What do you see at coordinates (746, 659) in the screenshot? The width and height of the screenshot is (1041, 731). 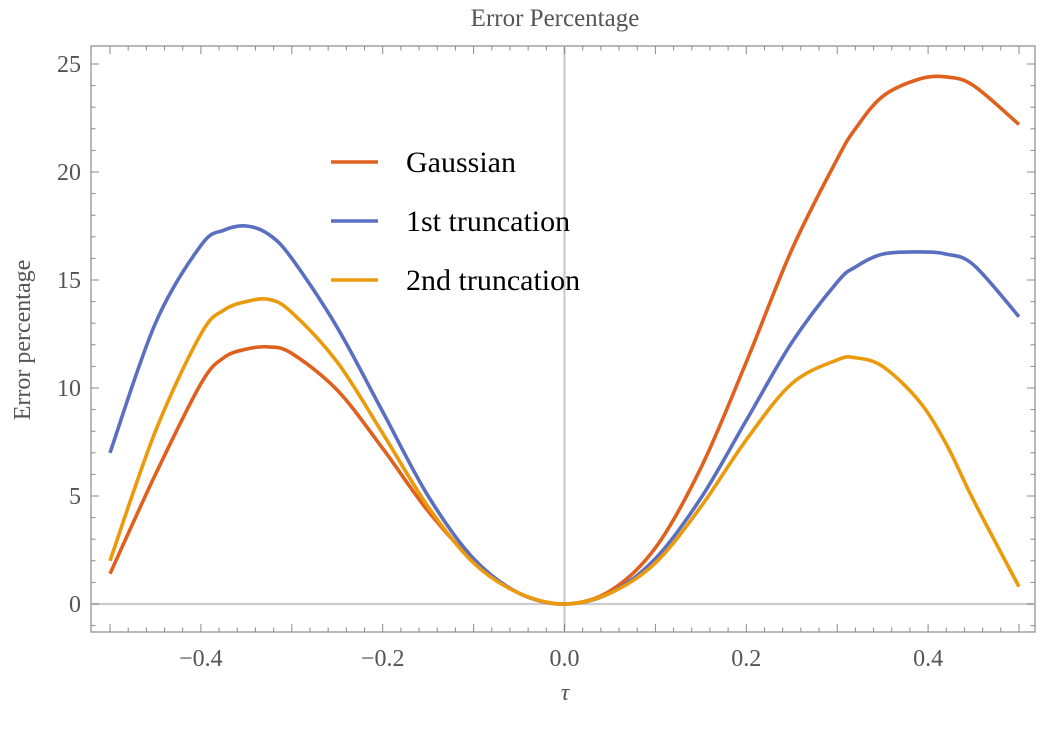 I see `x-tick-label: 0.2` at bounding box center [746, 659].